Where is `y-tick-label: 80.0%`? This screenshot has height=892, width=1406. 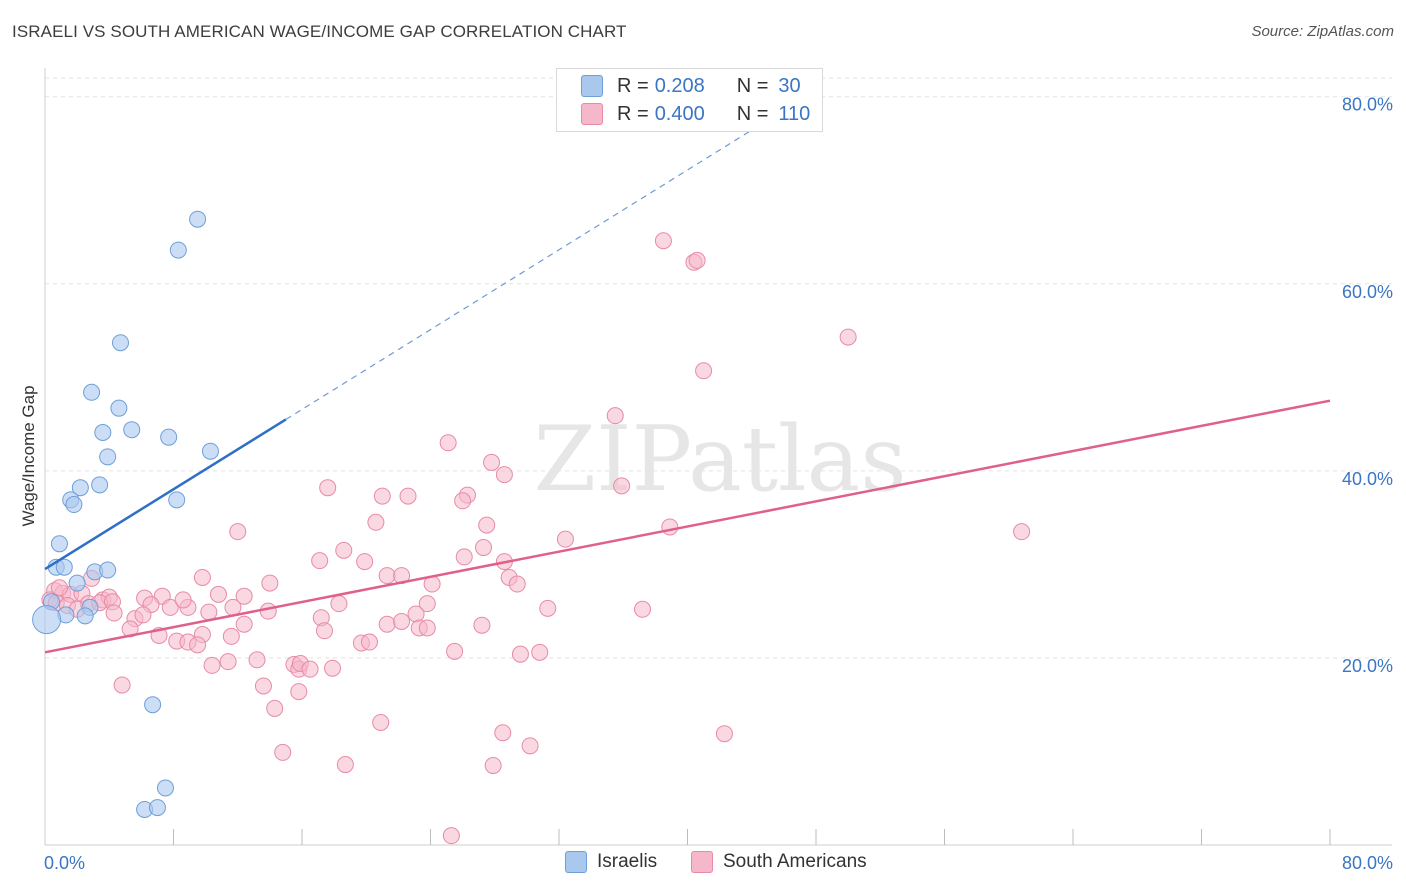 y-tick-label: 80.0% is located at coordinates (1367, 105).